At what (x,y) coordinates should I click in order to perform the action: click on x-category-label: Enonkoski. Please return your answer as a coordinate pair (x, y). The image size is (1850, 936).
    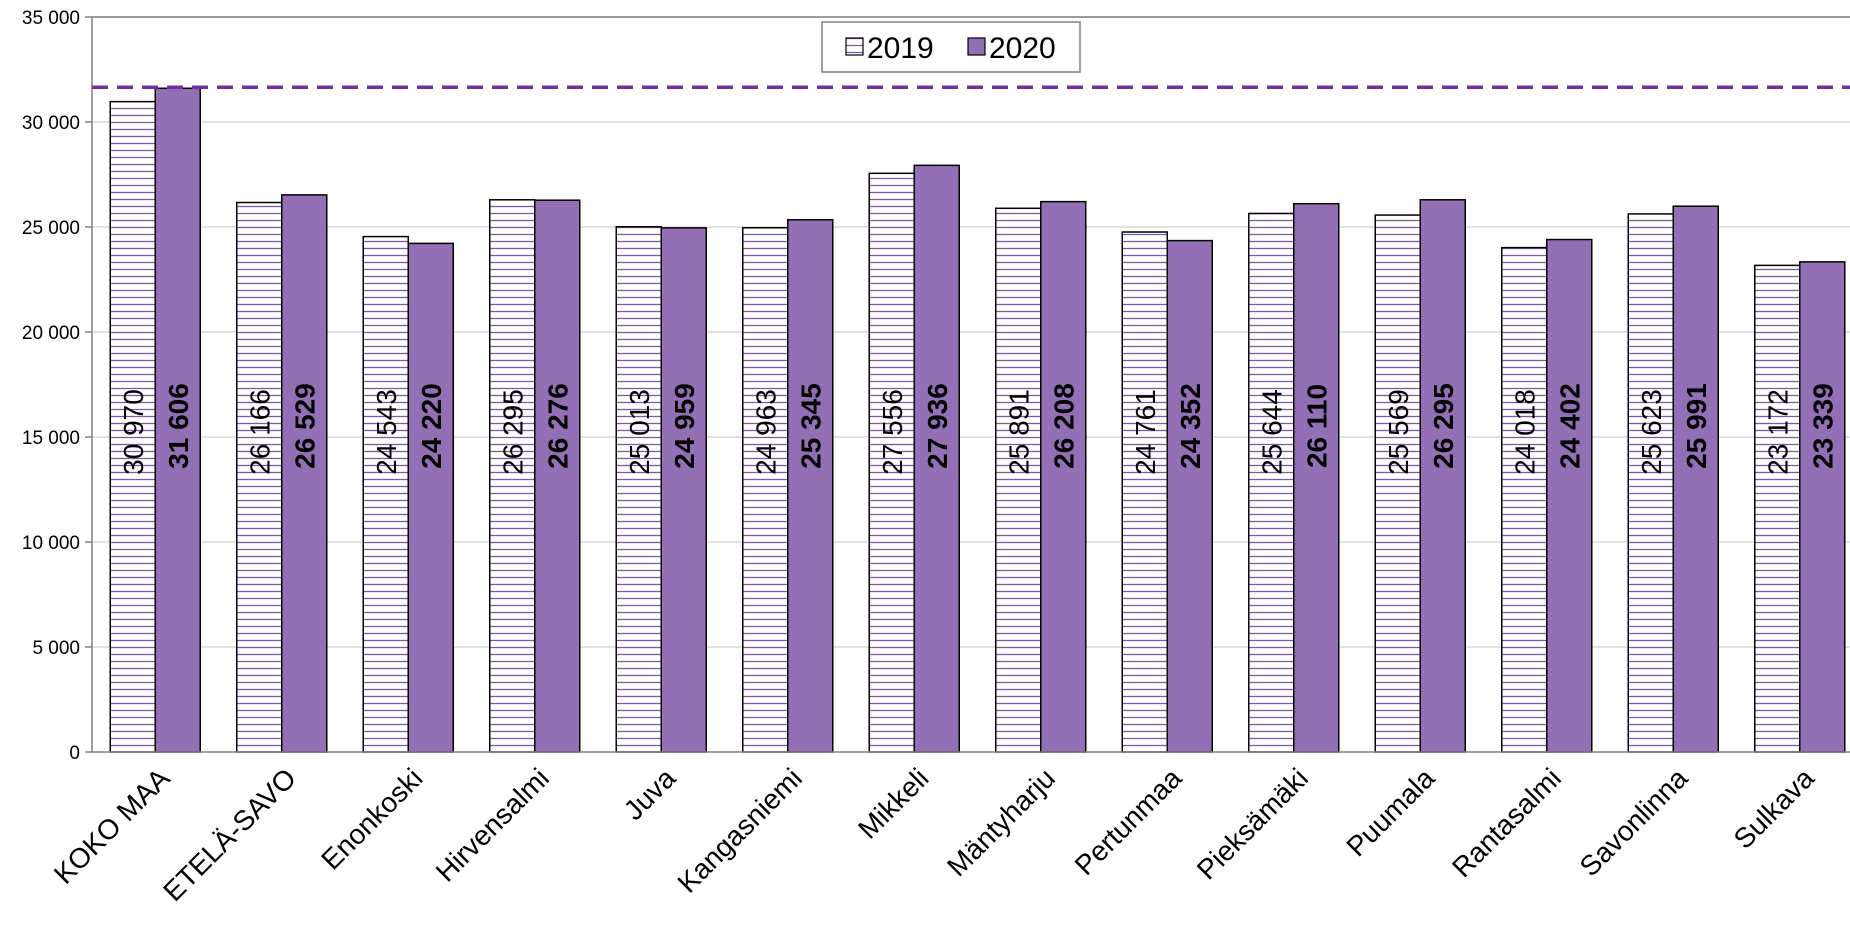
    Looking at the image, I should click on (371, 818).